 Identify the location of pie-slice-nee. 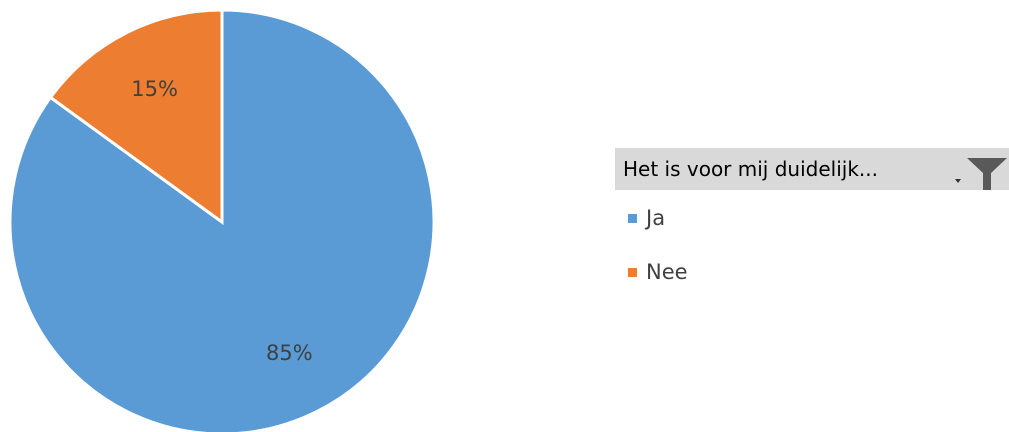
(136, 116).